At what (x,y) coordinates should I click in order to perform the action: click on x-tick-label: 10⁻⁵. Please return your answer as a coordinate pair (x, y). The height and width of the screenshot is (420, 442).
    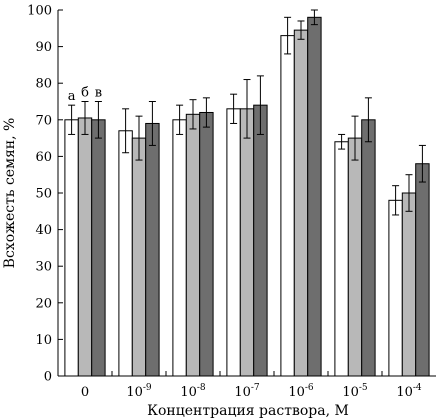
    Looking at the image, I should click on (355, 391).